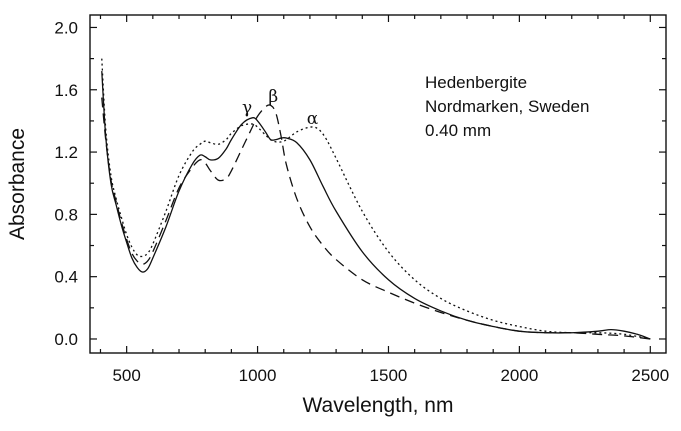  What do you see at coordinates (476, 82) in the screenshot?
I see `annotation-sample: Hedenbergite` at bounding box center [476, 82].